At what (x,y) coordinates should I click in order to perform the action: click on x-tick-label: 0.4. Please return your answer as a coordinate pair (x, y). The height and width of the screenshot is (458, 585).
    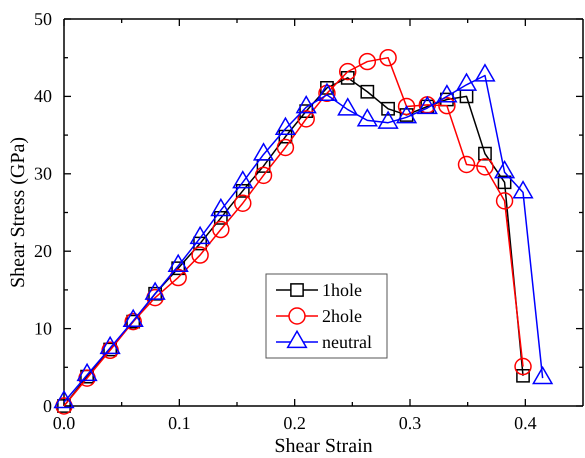
    Looking at the image, I should click on (525, 422).